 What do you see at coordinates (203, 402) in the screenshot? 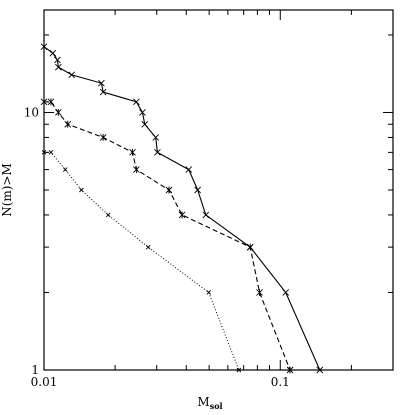
I see `x-axis-title-main: M` at bounding box center [203, 402].